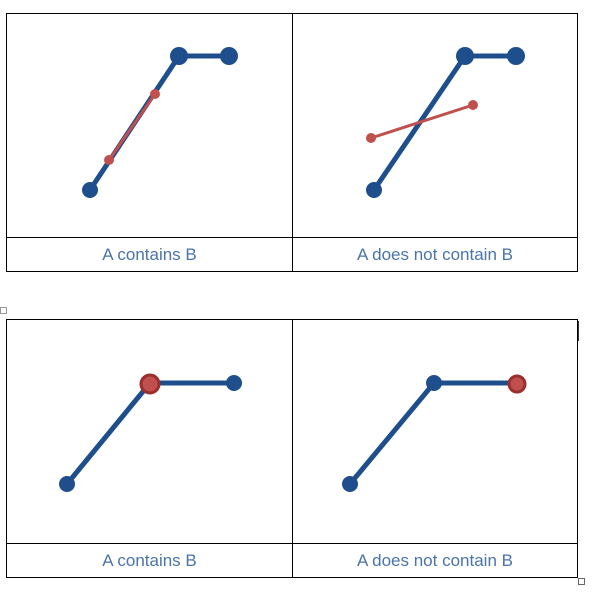 The width and height of the screenshot is (601, 593). I want to click on table-move-handle-icon, so click(3, 310).